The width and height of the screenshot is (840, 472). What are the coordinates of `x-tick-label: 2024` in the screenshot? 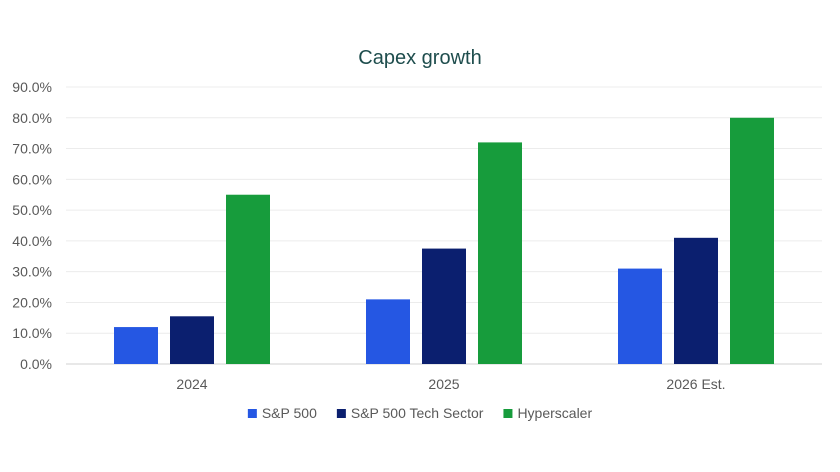 It's located at (191, 384).